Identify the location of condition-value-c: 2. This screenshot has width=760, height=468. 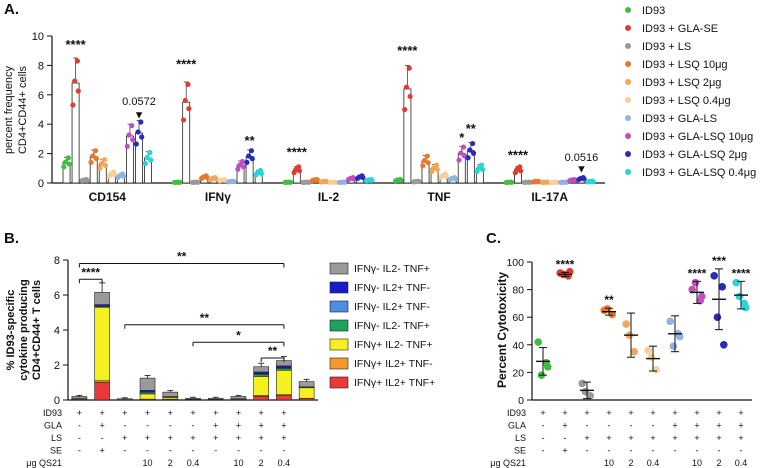
(718, 463).